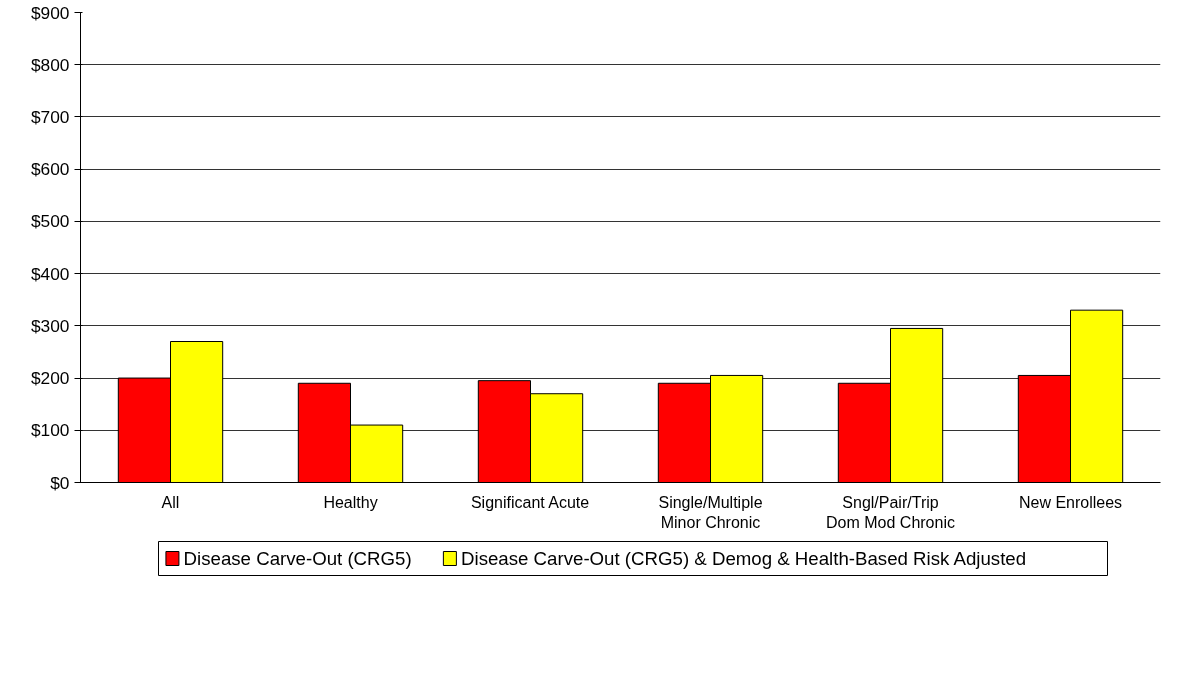 The image size is (1203, 675). Describe the element at coordinates (170, 502) in the screenshot. I see `x-tick-label: All` at that location.